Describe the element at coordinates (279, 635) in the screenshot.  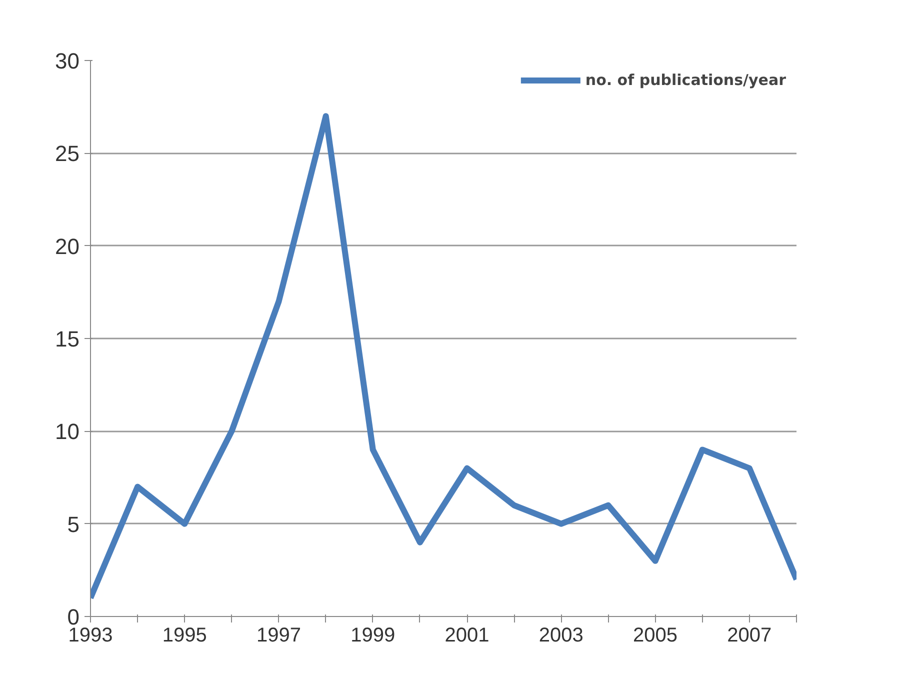
I see `x-tick-label: 1997` at that location.